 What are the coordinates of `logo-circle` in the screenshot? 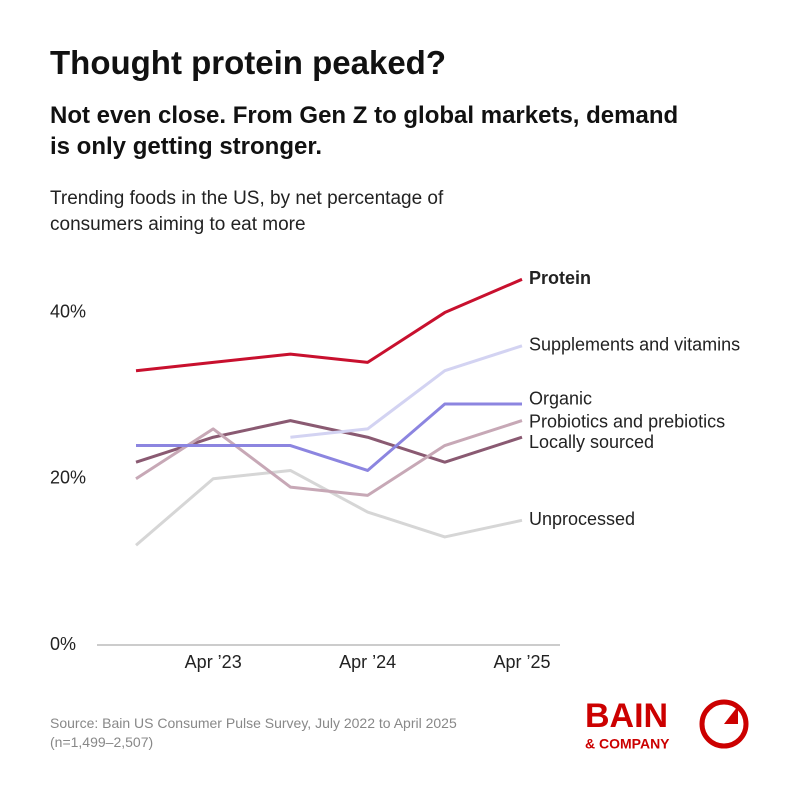 It's located at (724, 724).